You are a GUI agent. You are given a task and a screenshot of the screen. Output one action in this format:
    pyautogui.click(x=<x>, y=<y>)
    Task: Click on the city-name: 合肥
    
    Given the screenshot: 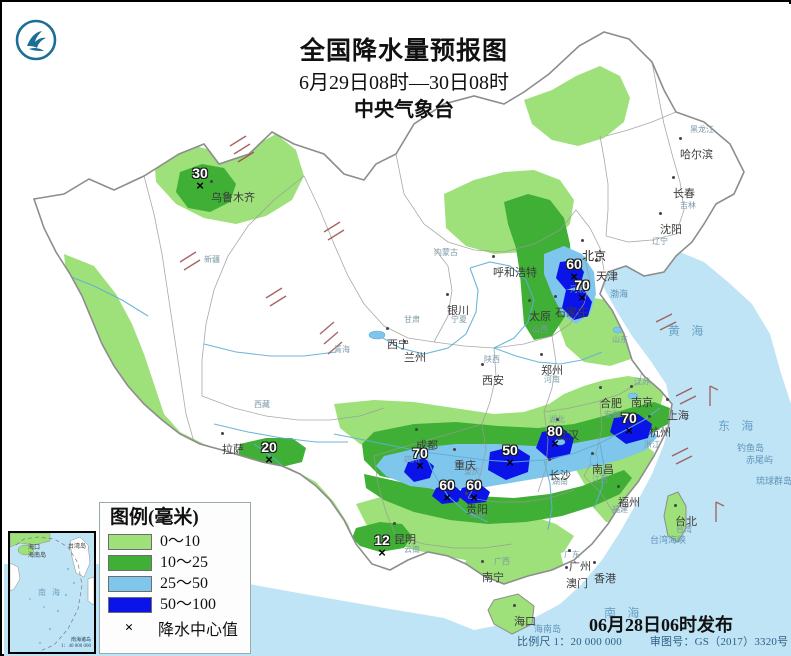 What is the action you would take?
    pyautogui.click(x=611, y=404)
    